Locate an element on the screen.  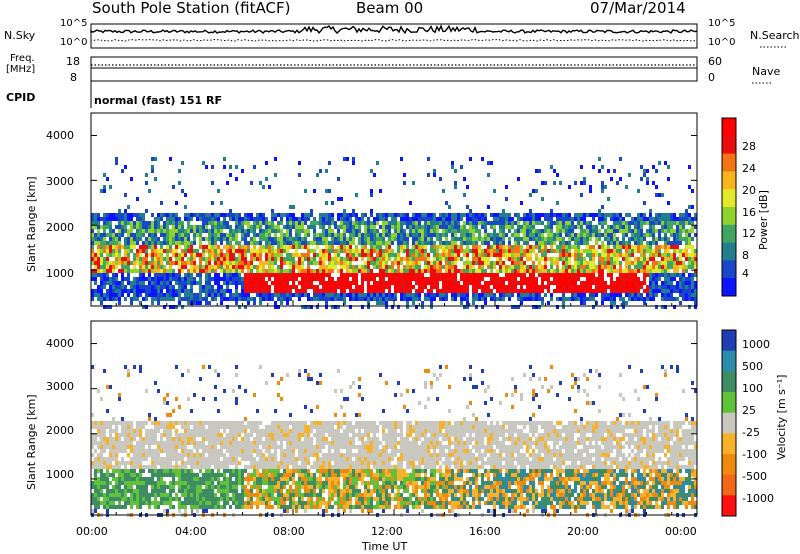
power-cb-tick-16: 16 is located at coordinates (749, 212).